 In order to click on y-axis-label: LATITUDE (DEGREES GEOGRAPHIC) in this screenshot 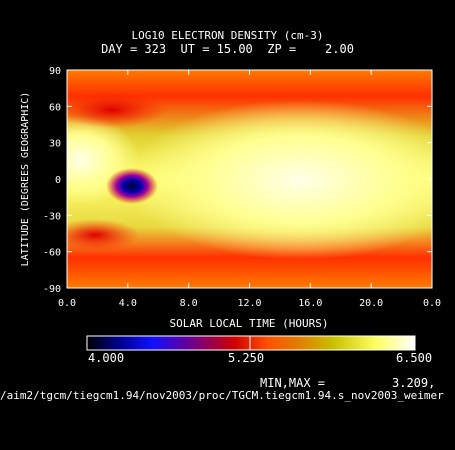, I will do `click(25, 179)`.